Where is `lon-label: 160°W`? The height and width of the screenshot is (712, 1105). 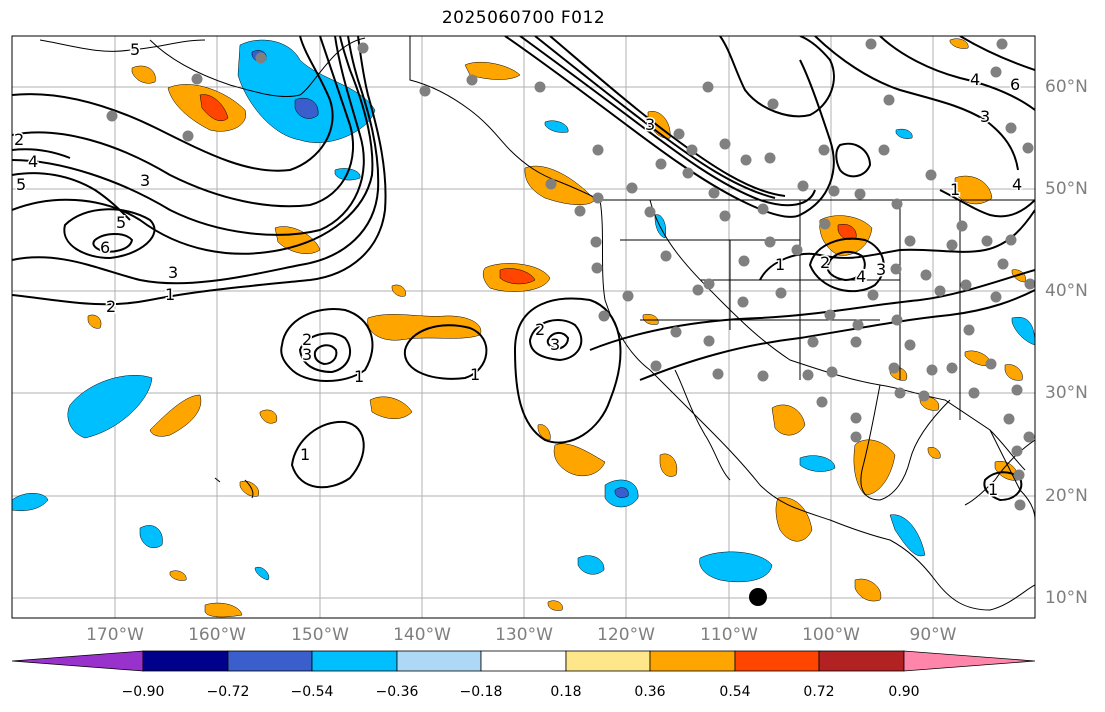
lon-label: 160°W is located at coordinates (217, 635).